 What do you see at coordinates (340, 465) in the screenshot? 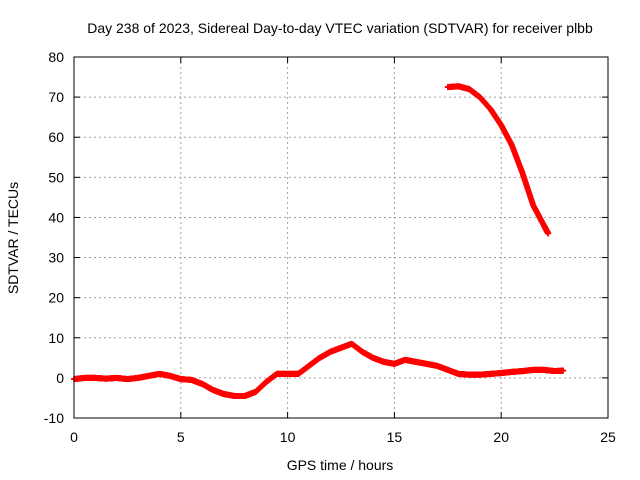
I see `x-axis-label: GPS time / hours` at bounding box center [340, 465].